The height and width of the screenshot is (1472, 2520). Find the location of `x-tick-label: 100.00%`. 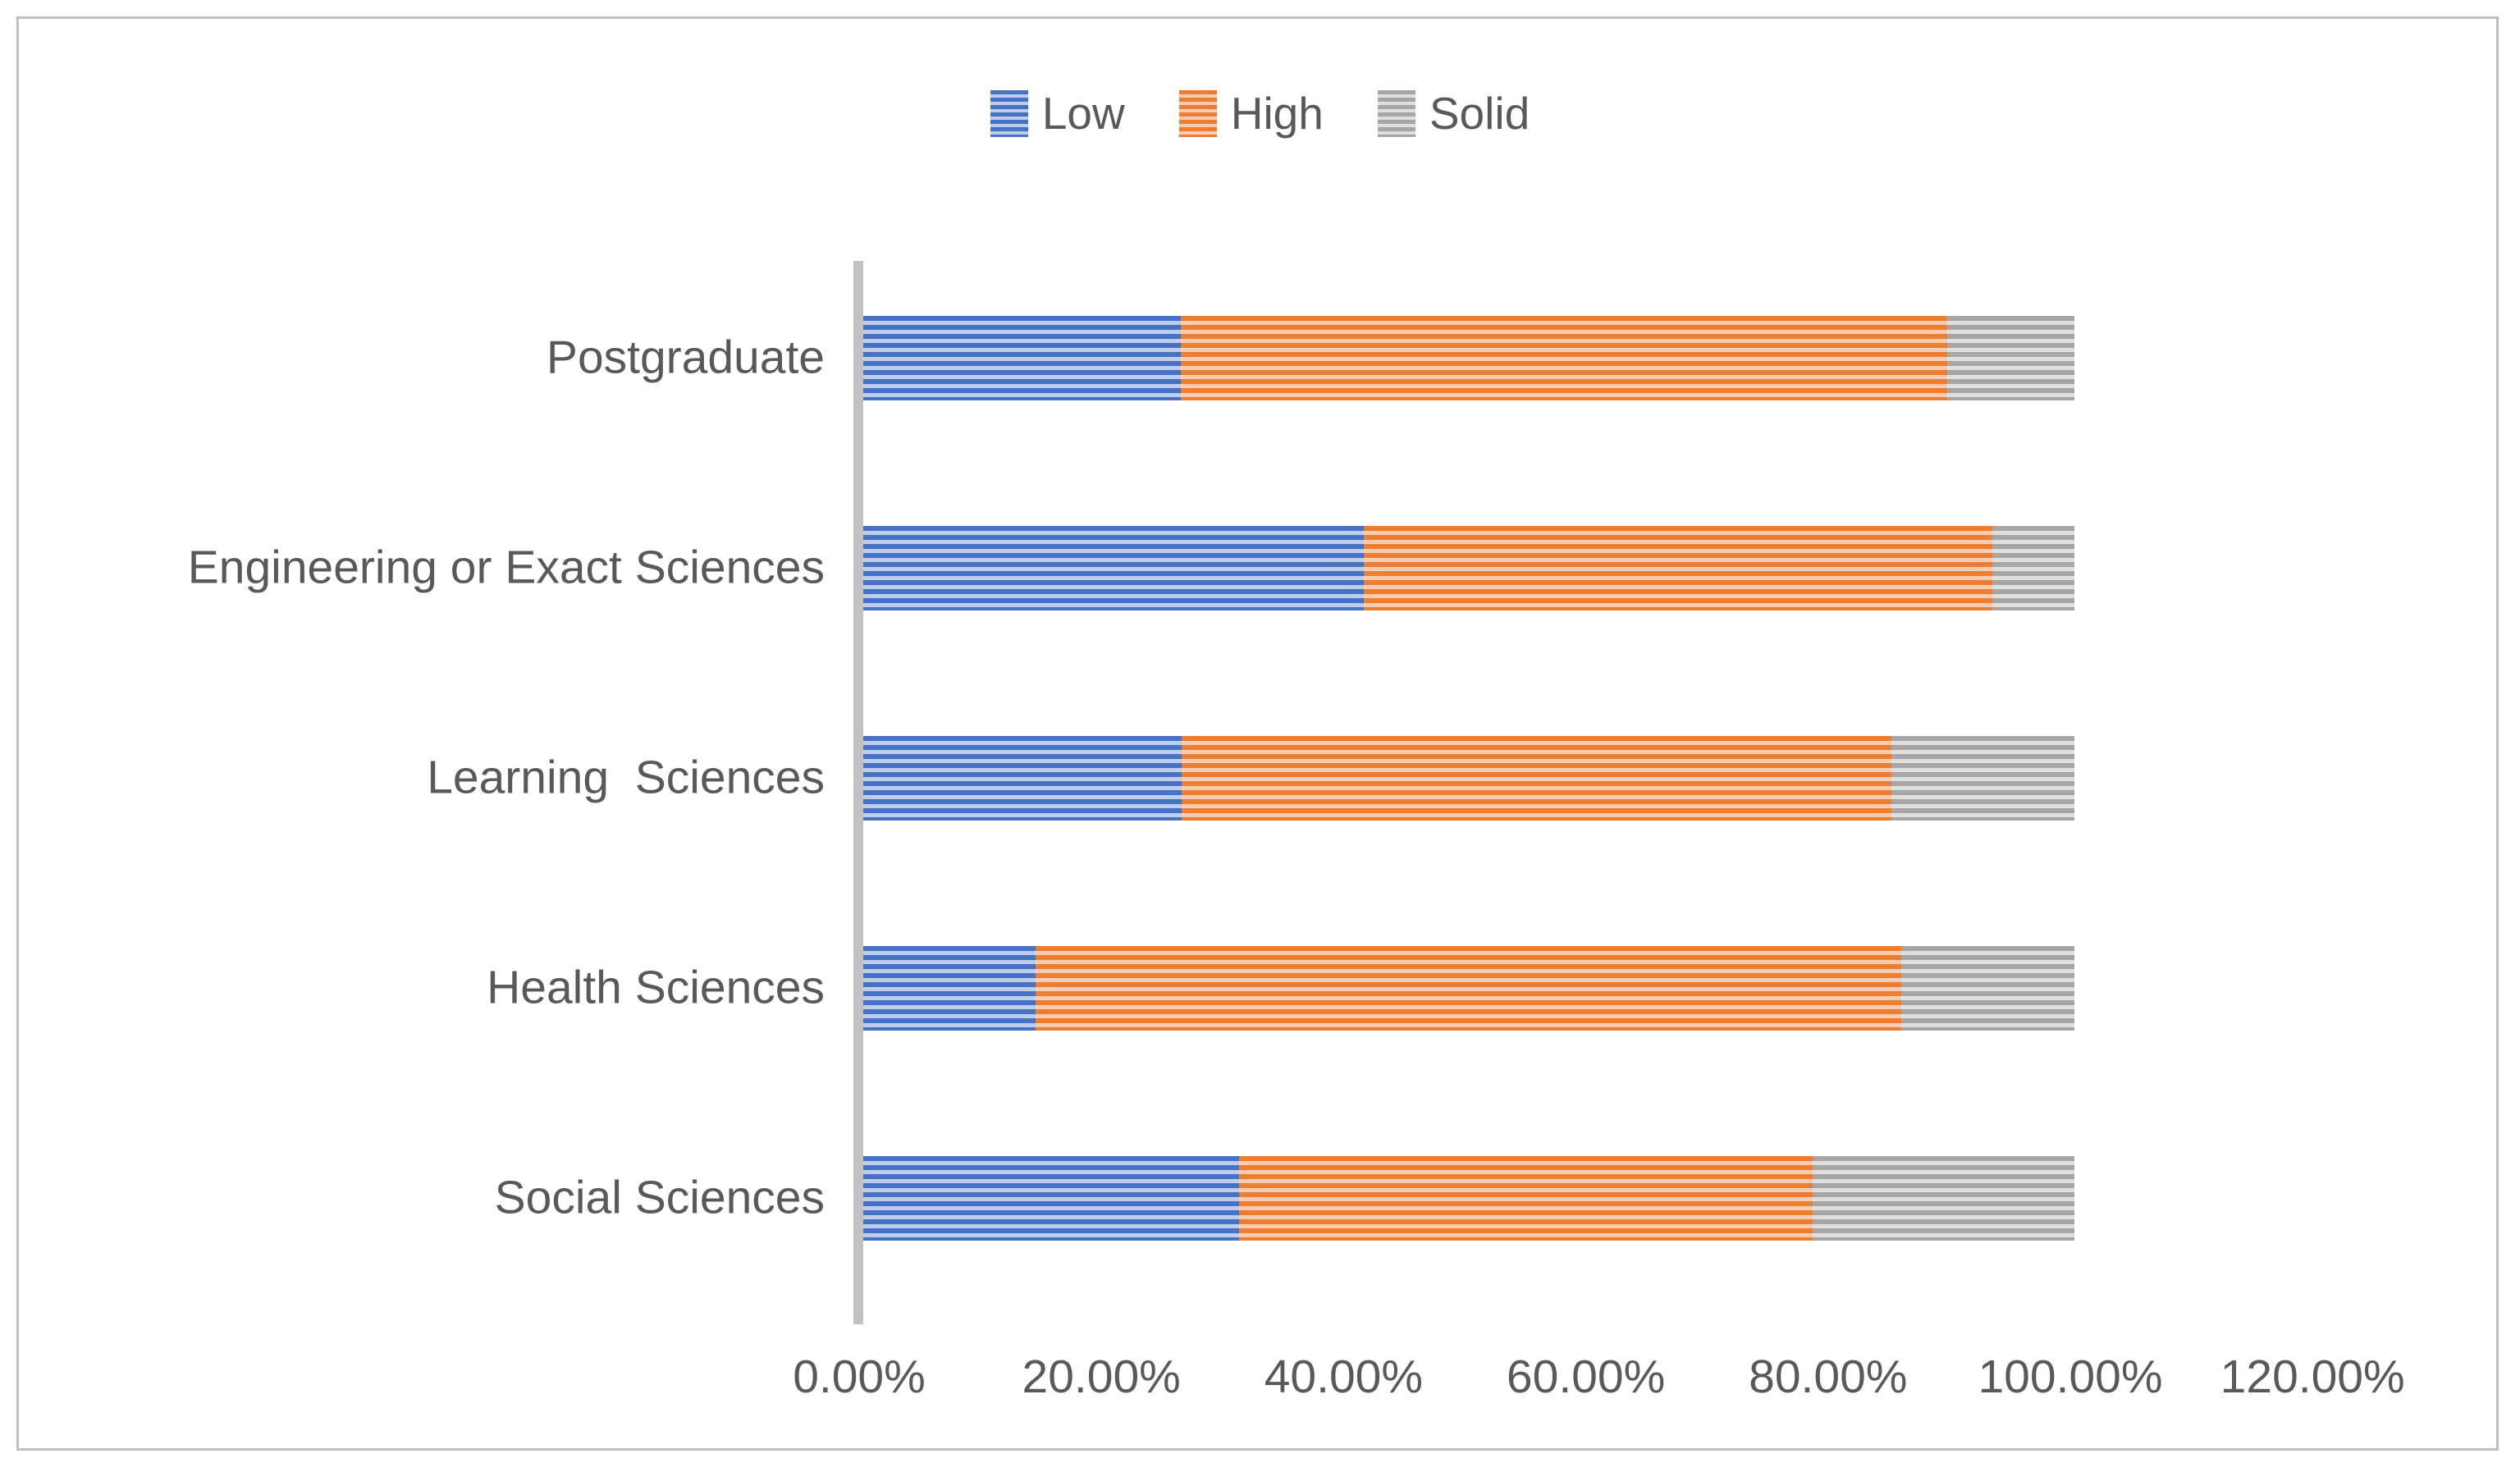

x-tick-label: 100.00% is located at coordinates (2070, 1377).